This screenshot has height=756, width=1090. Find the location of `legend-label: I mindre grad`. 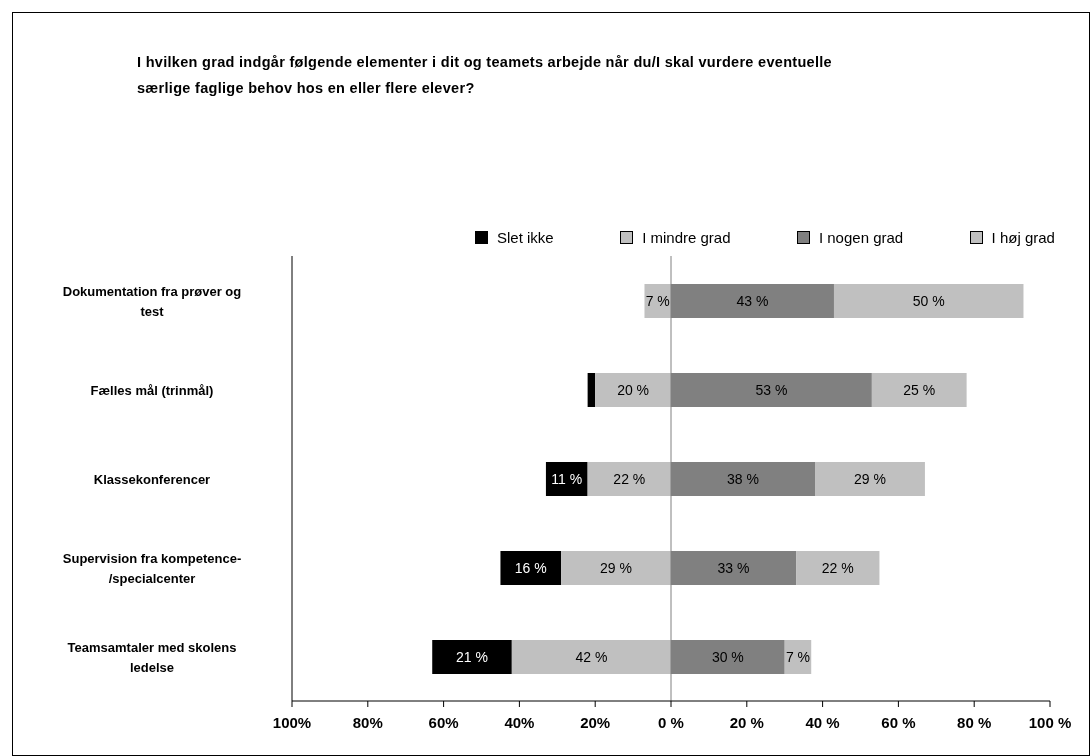

legend-label: I mindre grad is located at coordinates (686, 237).